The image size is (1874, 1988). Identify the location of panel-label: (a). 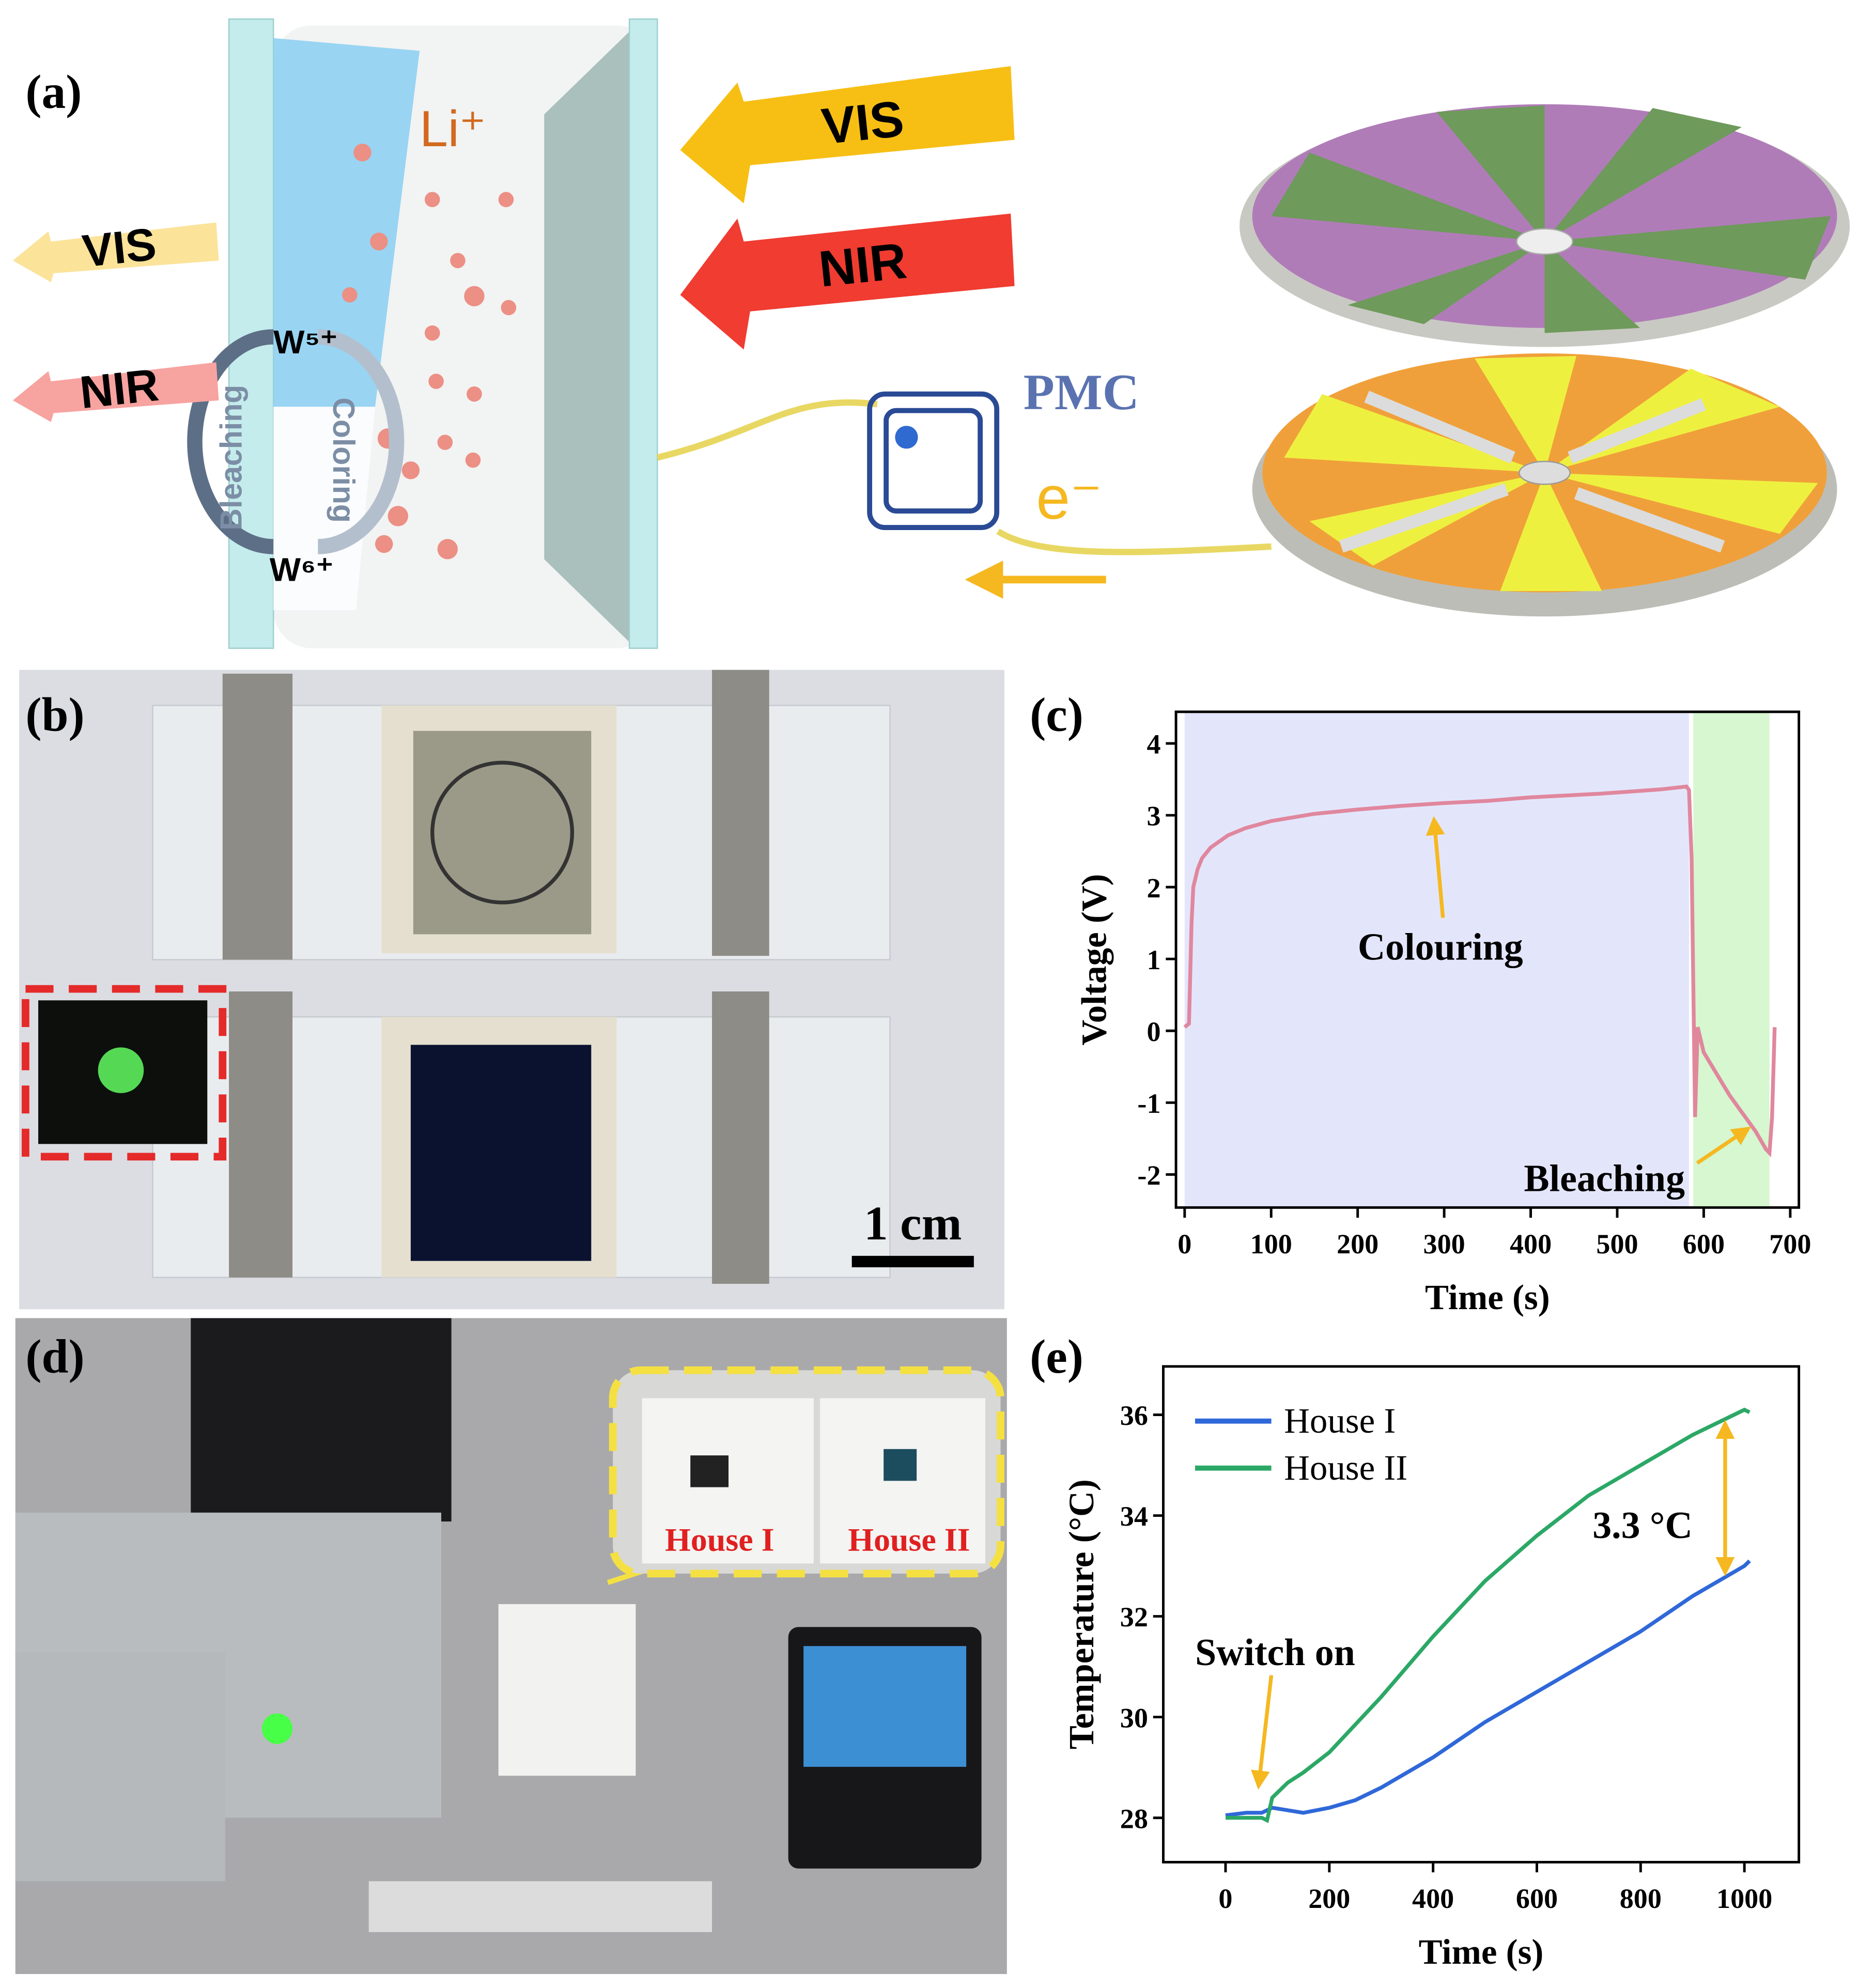
(53, 92).